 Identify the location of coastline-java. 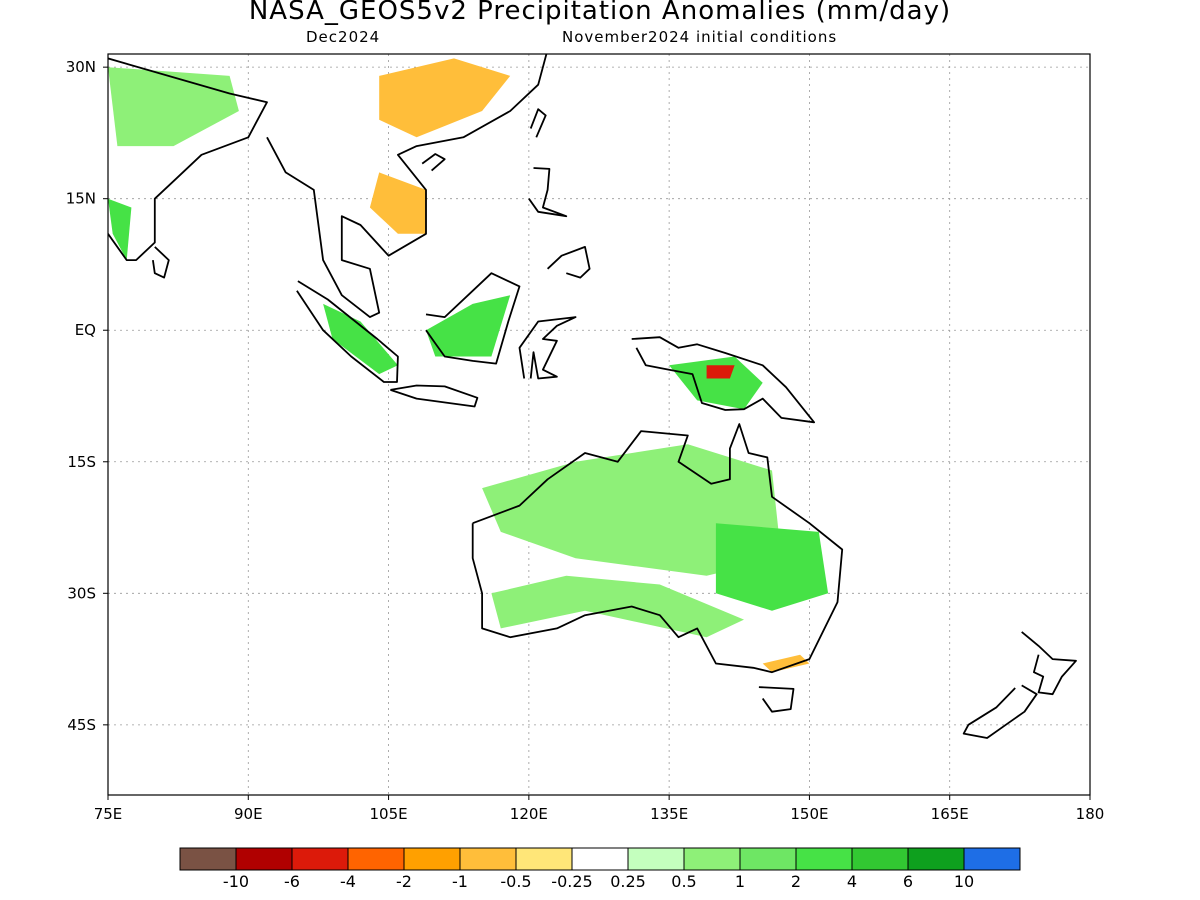
(434, 396).